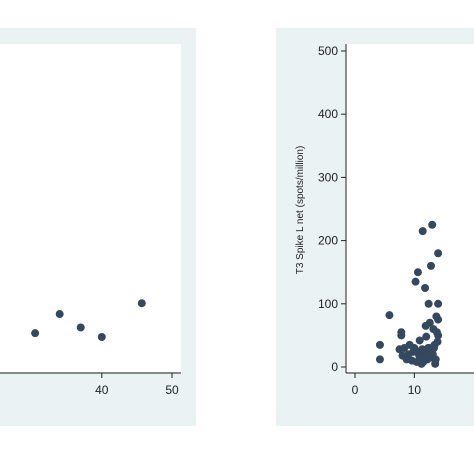 The width and height of the screenshot is (474, 474). I want to click on right-y-axis-title: T3 Spike L net (spots/million), so click(300, 210).